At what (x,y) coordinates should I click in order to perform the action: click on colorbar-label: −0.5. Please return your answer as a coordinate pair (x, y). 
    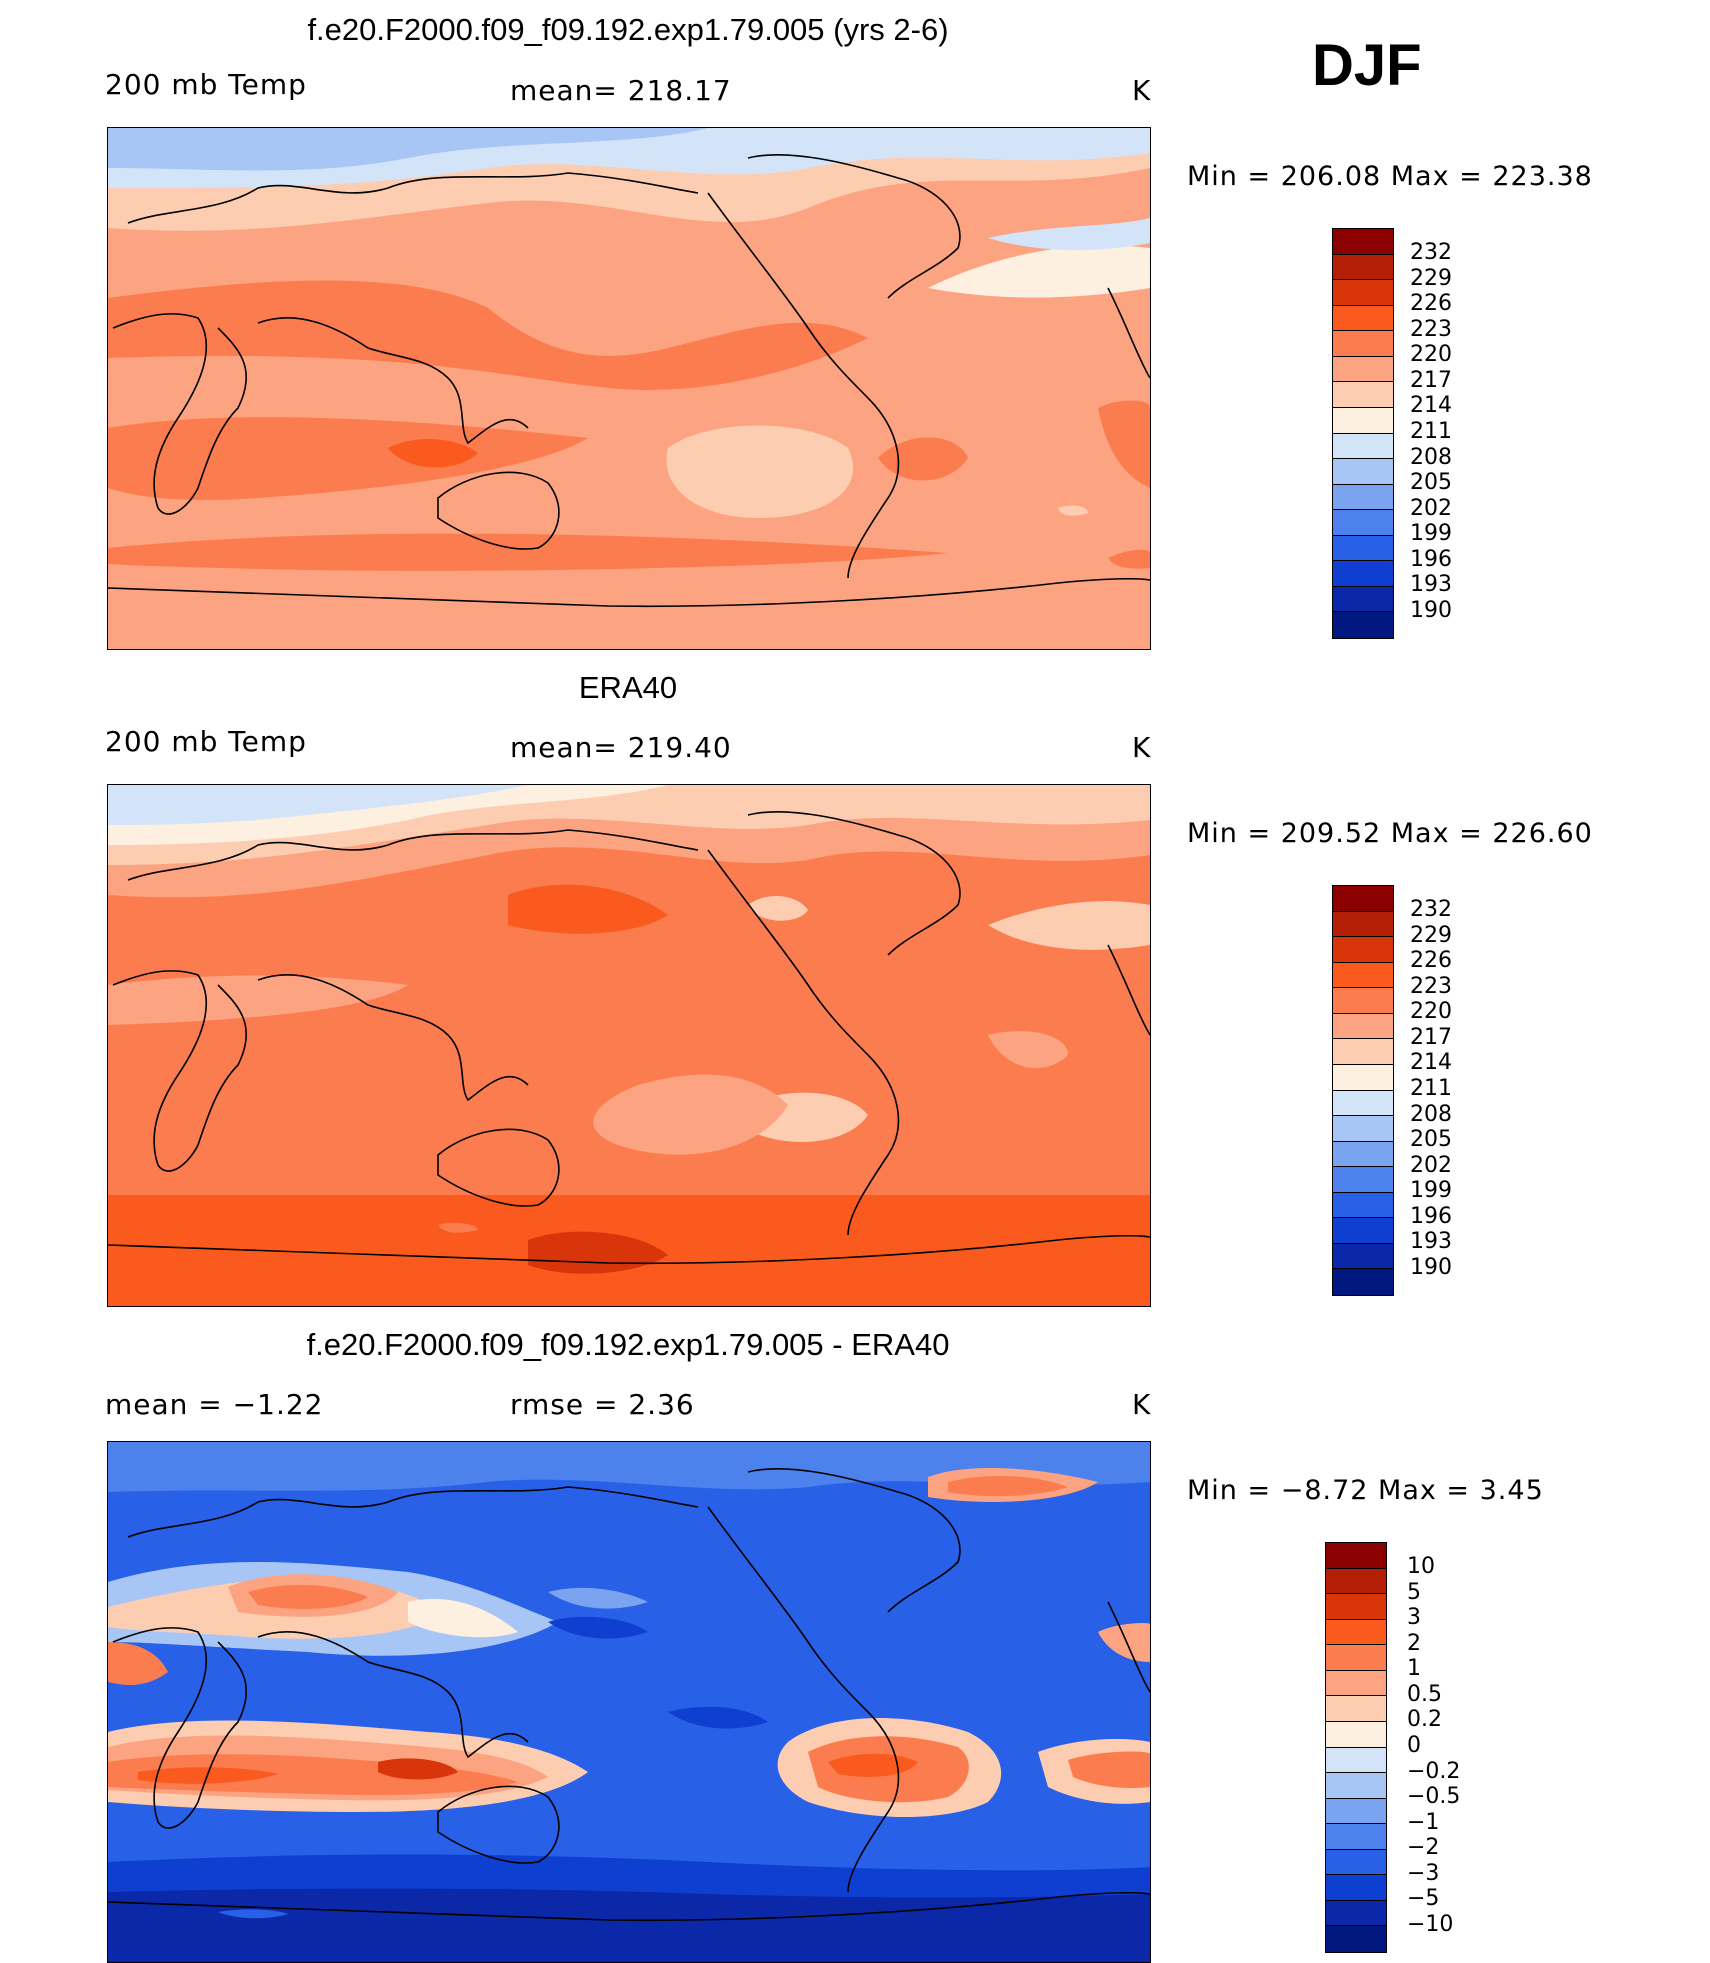
    Looking at the image, I should click on (1434, 1797).